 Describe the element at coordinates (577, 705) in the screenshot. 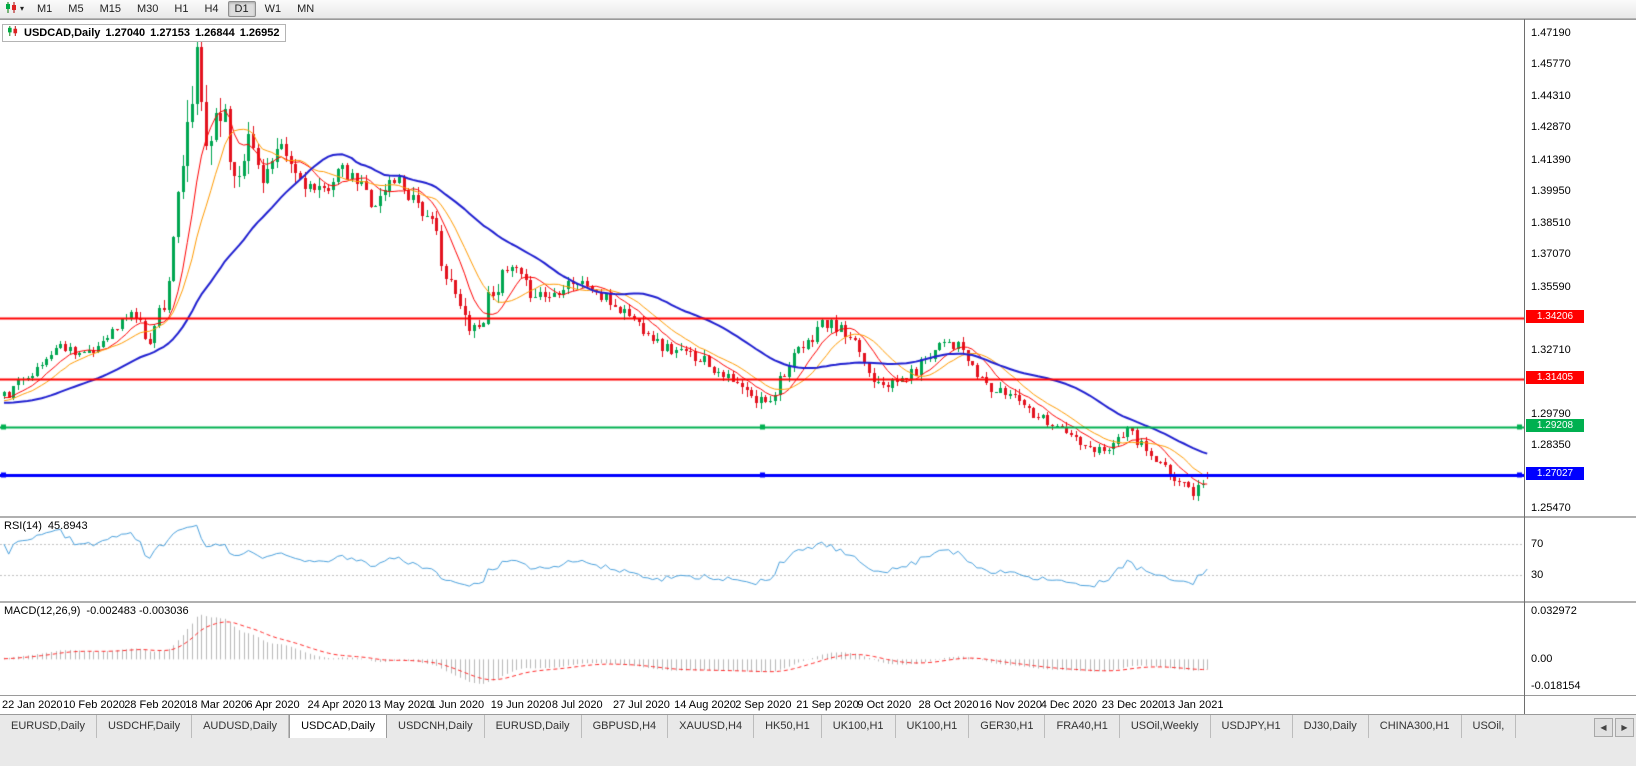

I see `date-axis-label: 8 Jul 2020` at that location.